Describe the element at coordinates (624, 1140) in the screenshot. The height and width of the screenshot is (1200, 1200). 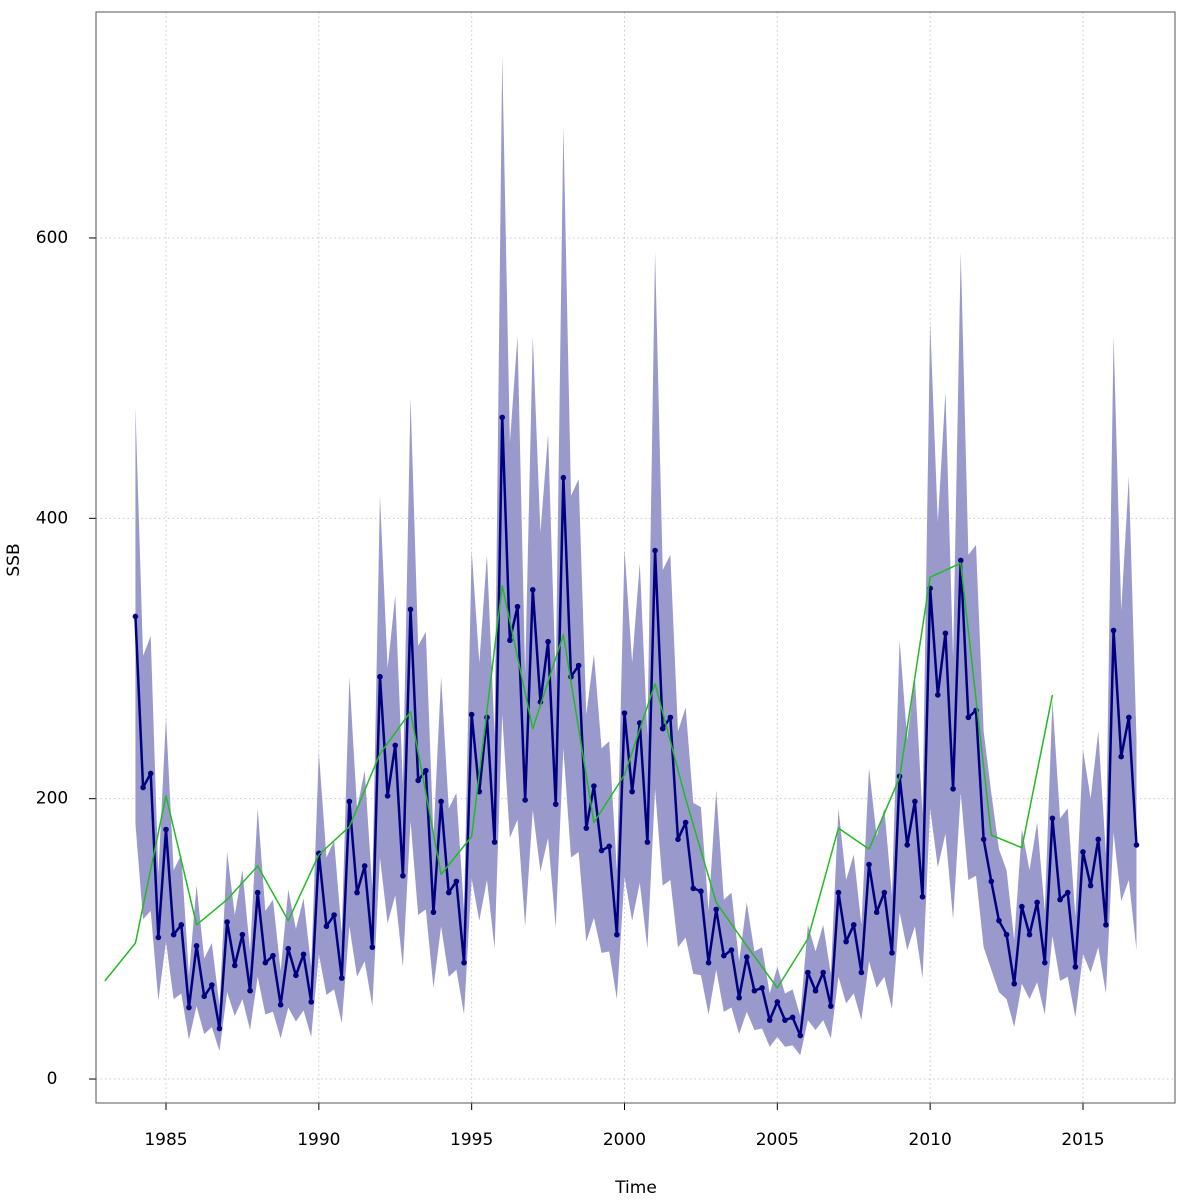
I see `x-tick-label: 2000` at that location.